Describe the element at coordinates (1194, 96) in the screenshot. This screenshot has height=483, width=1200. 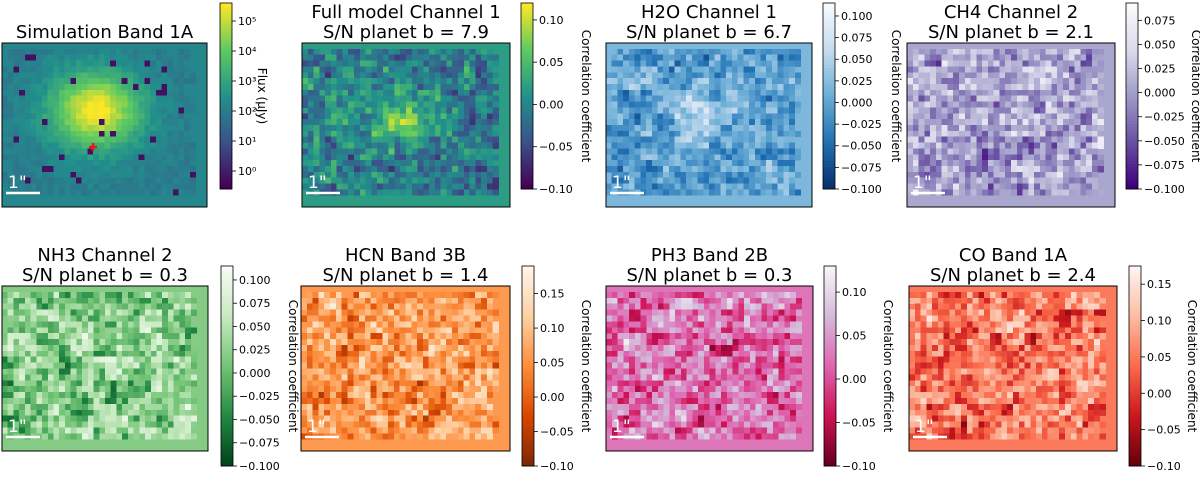
I see `colorbar-label: Correlation coefficient` at that location.